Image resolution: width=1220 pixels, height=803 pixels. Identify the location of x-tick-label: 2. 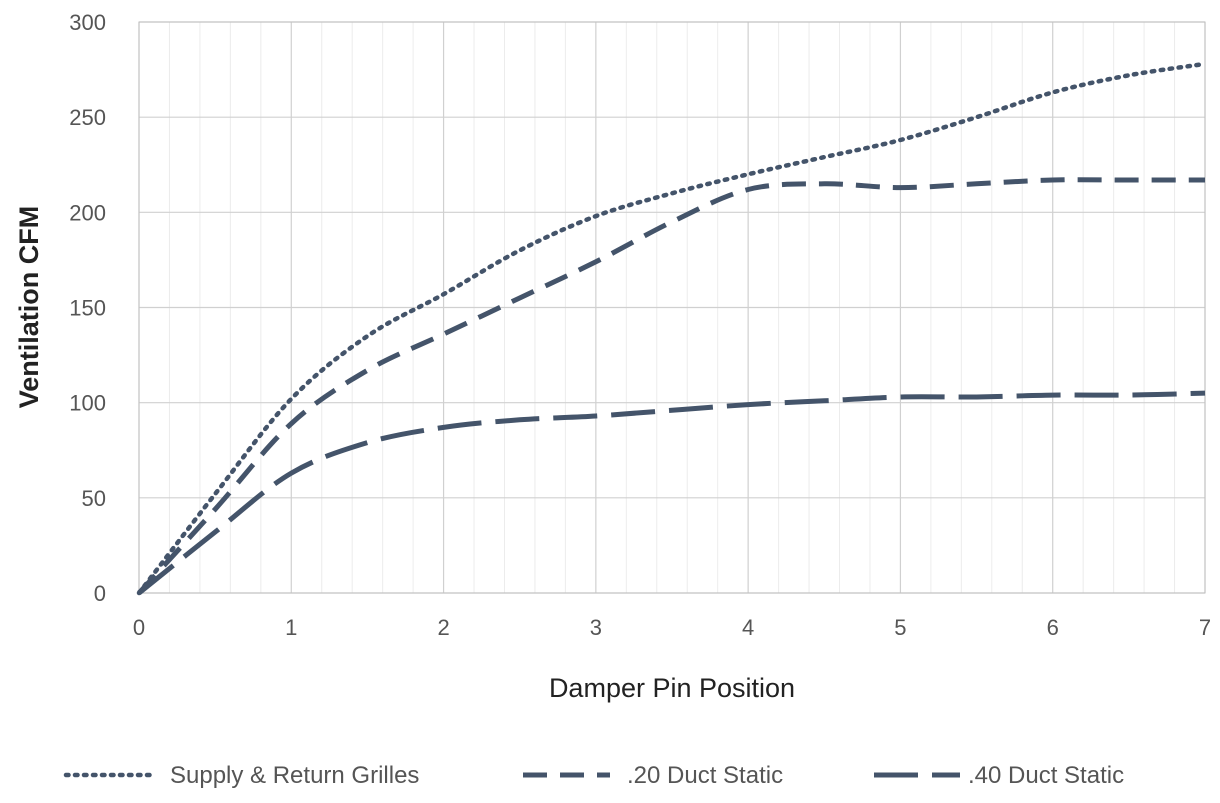
(443, 627).